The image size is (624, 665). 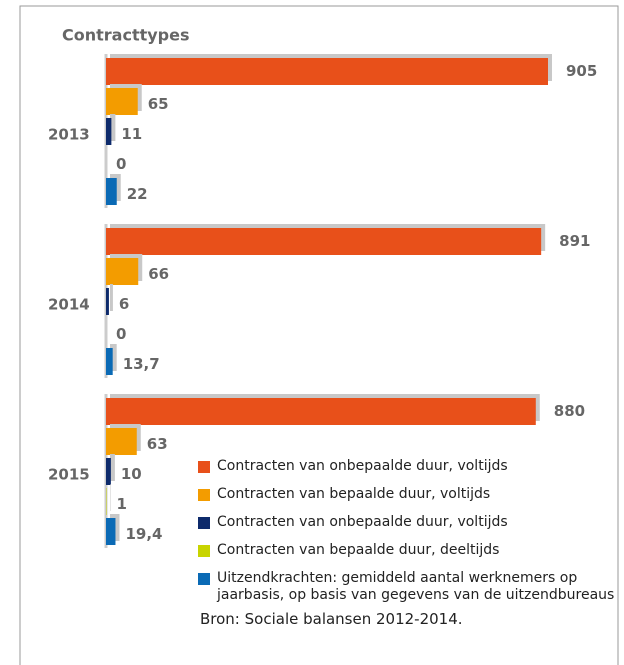 What do you see at coordinates (158, 274) in the screenshot?
I see `data-label: 66` at bounding box center [158, 274].